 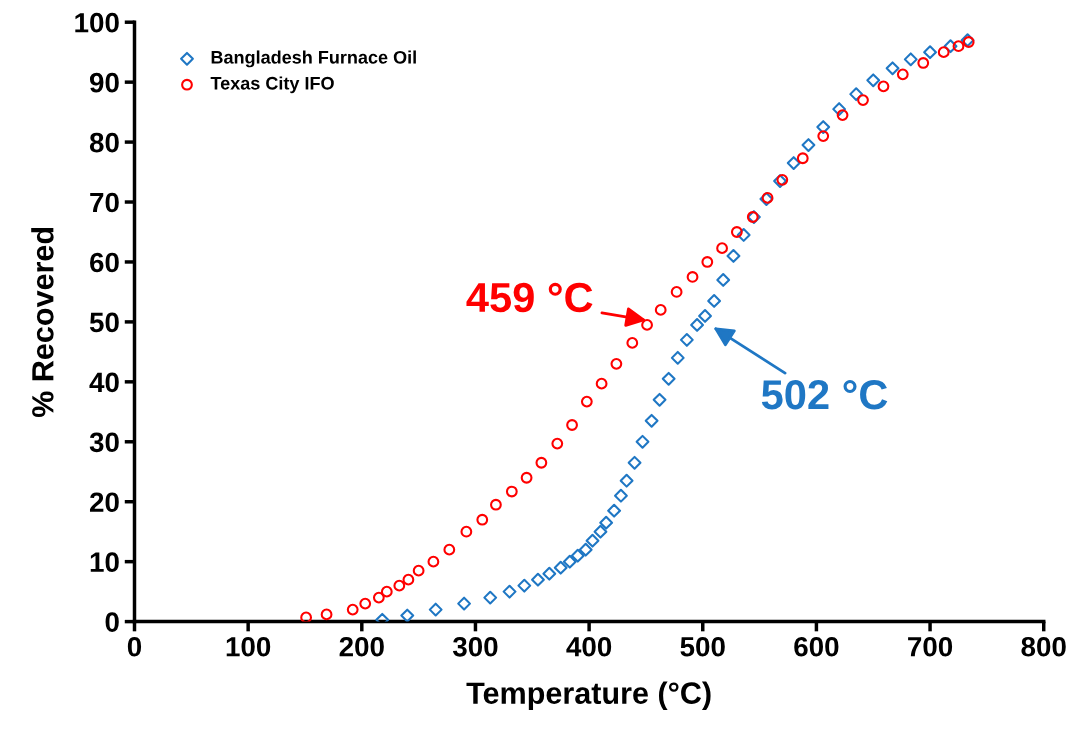 I want to click on x-tick-label: 0, so click(x=134, y=646).